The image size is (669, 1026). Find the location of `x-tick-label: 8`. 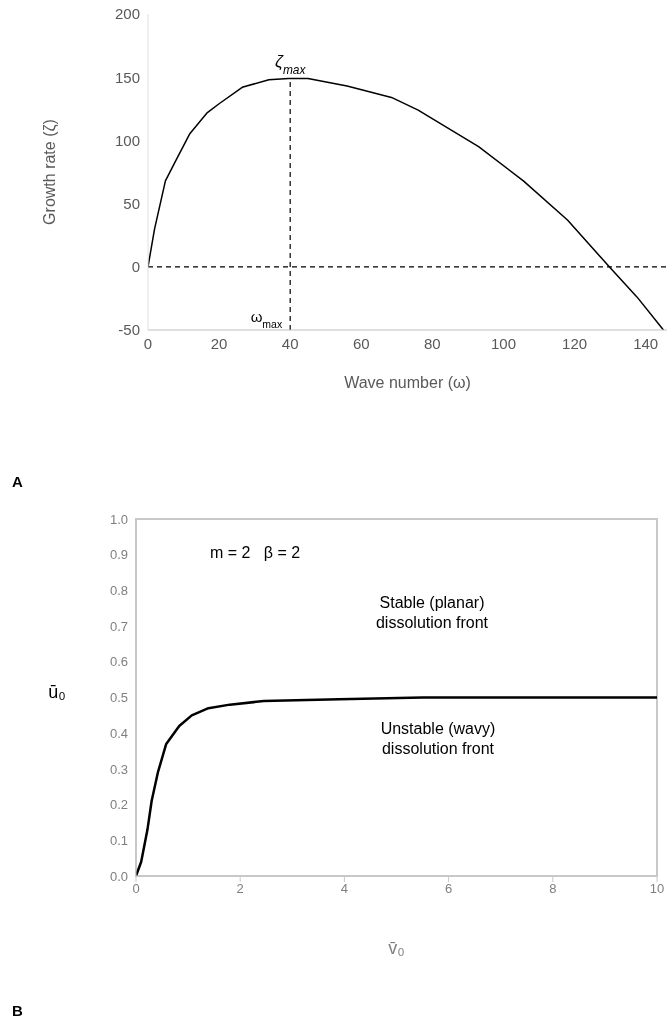

x-tick-label: 8 is located at coordinates (553, 889).